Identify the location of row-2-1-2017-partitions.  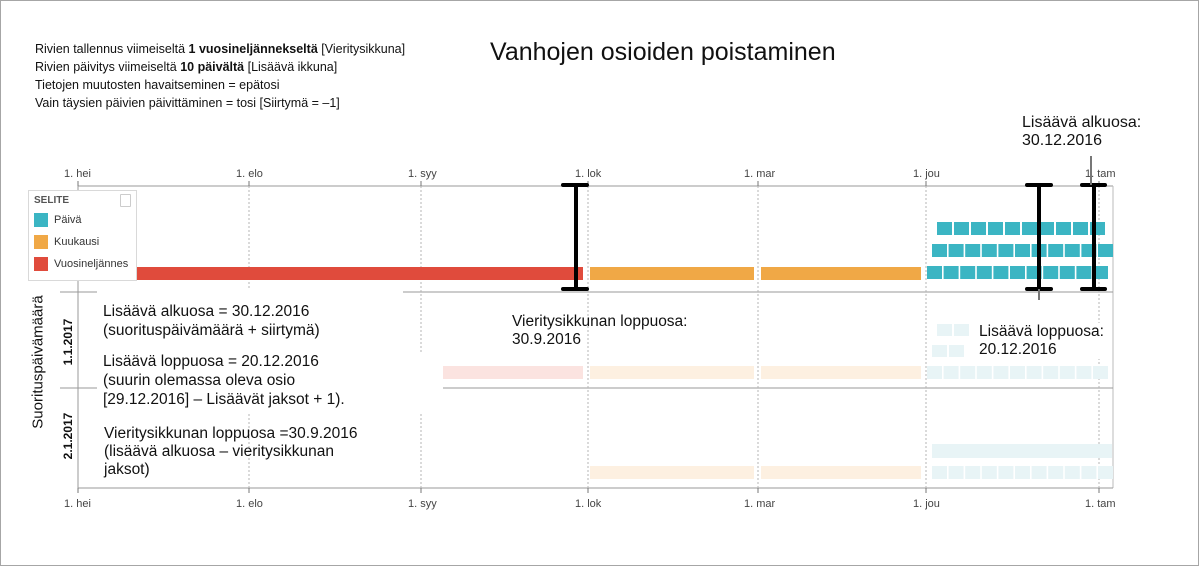
(851, 461).